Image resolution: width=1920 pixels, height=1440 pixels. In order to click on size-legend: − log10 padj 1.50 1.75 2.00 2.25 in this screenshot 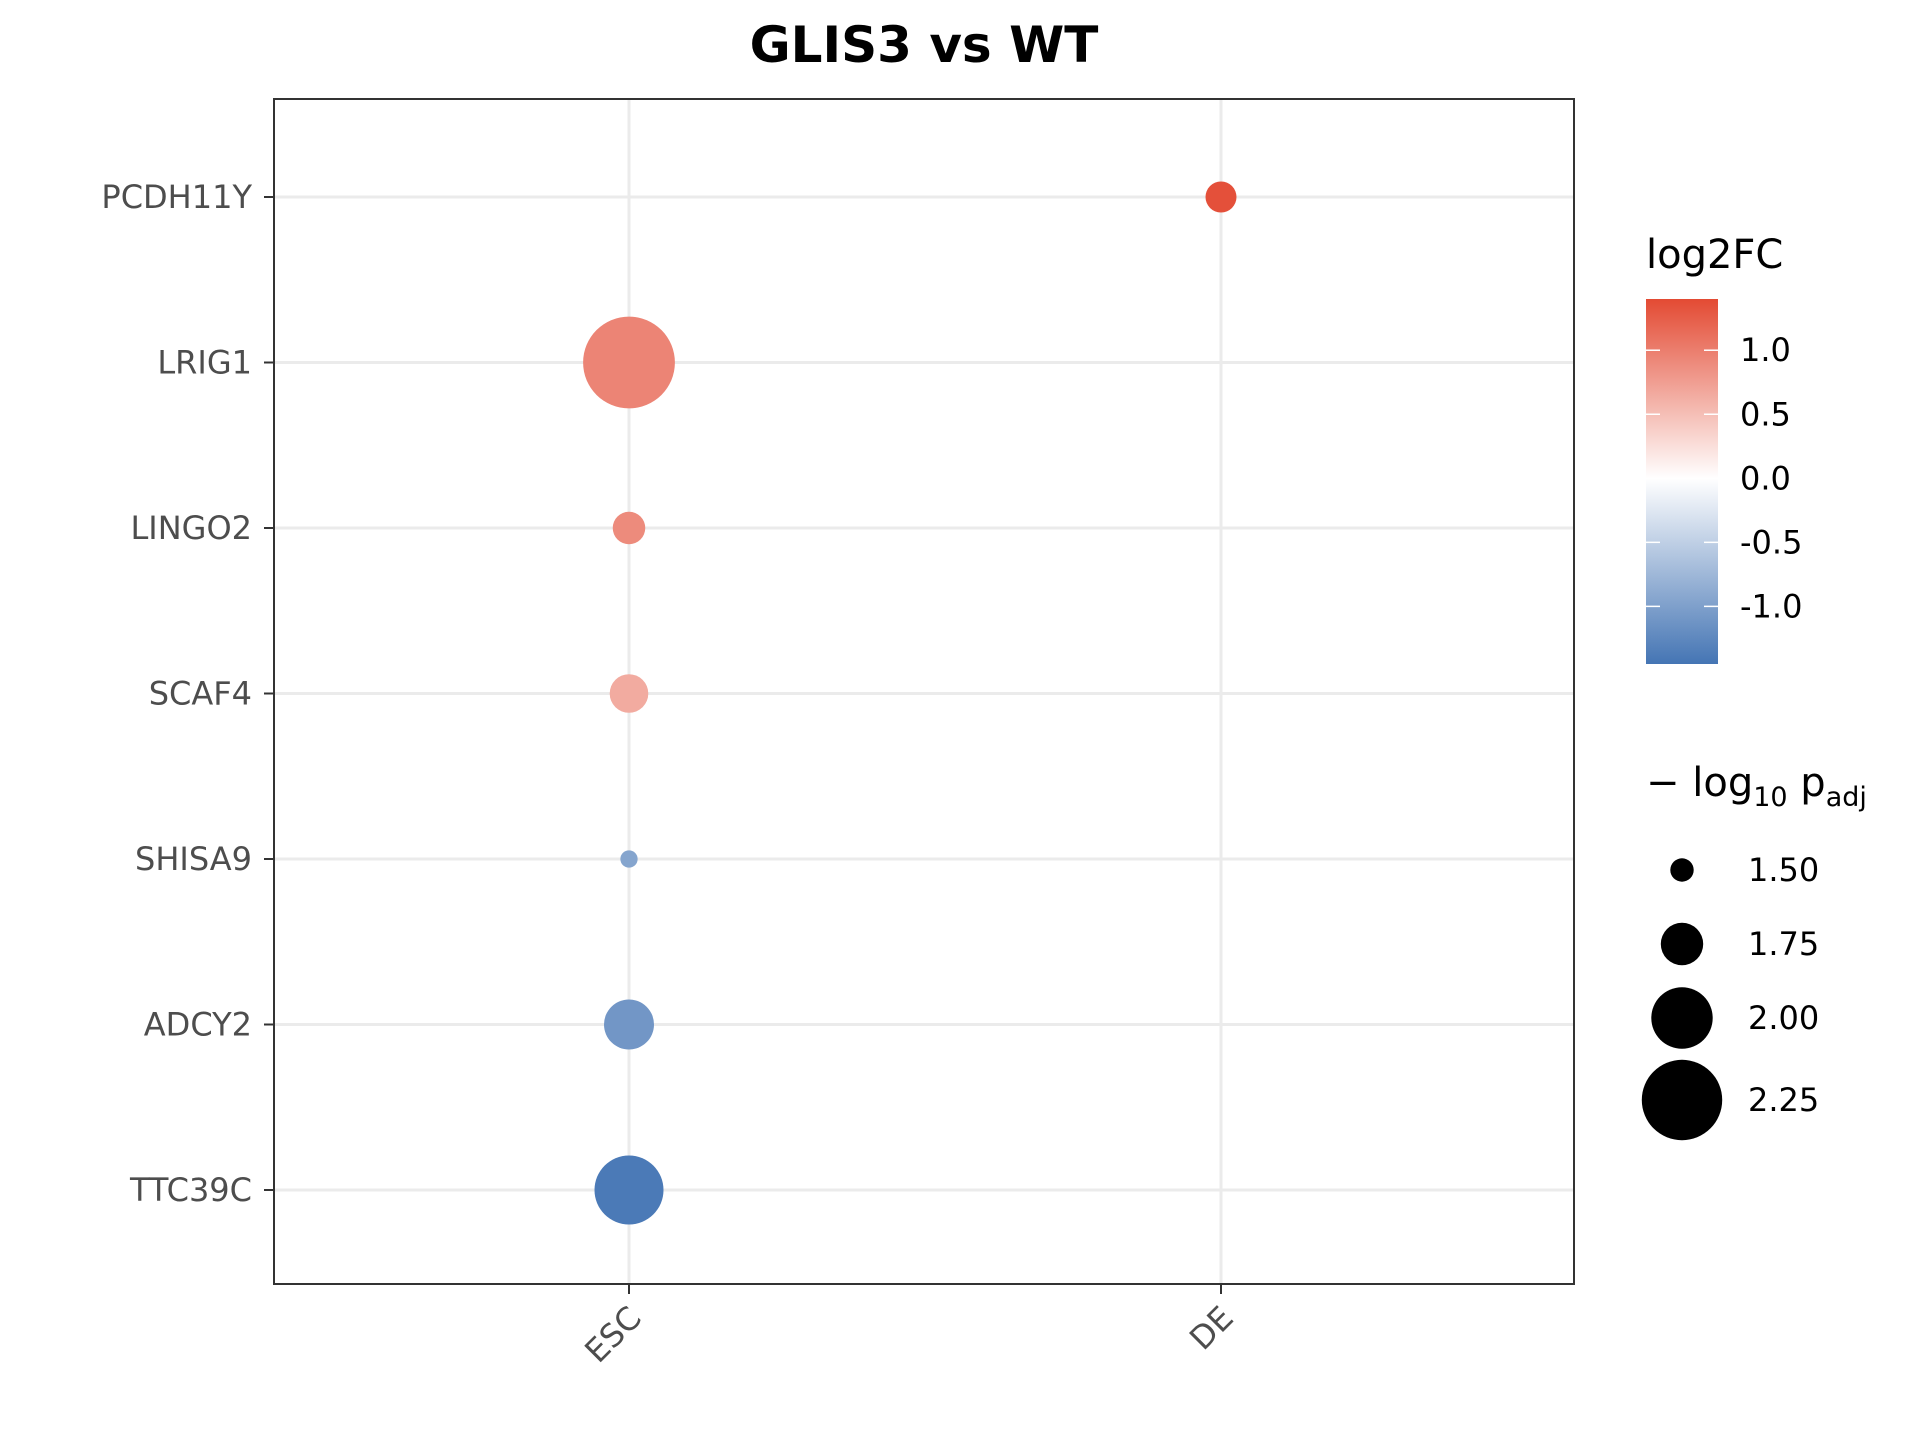, I will do `click(1754, 950)`.